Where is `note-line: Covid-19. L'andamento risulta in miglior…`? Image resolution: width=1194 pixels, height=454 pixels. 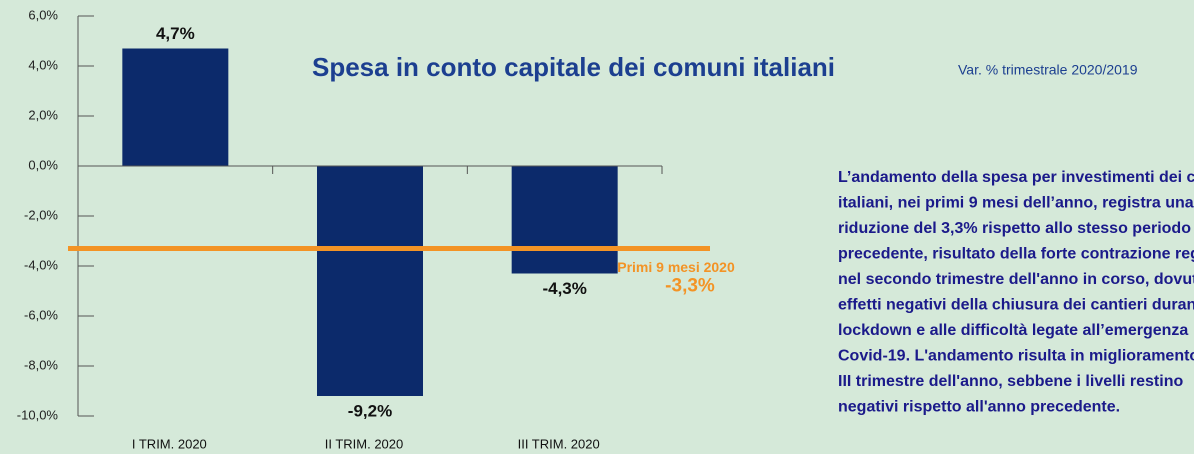 note-line: Covid-19. L'andamento risulta in miglior… is located at coordinates (1016, 356).